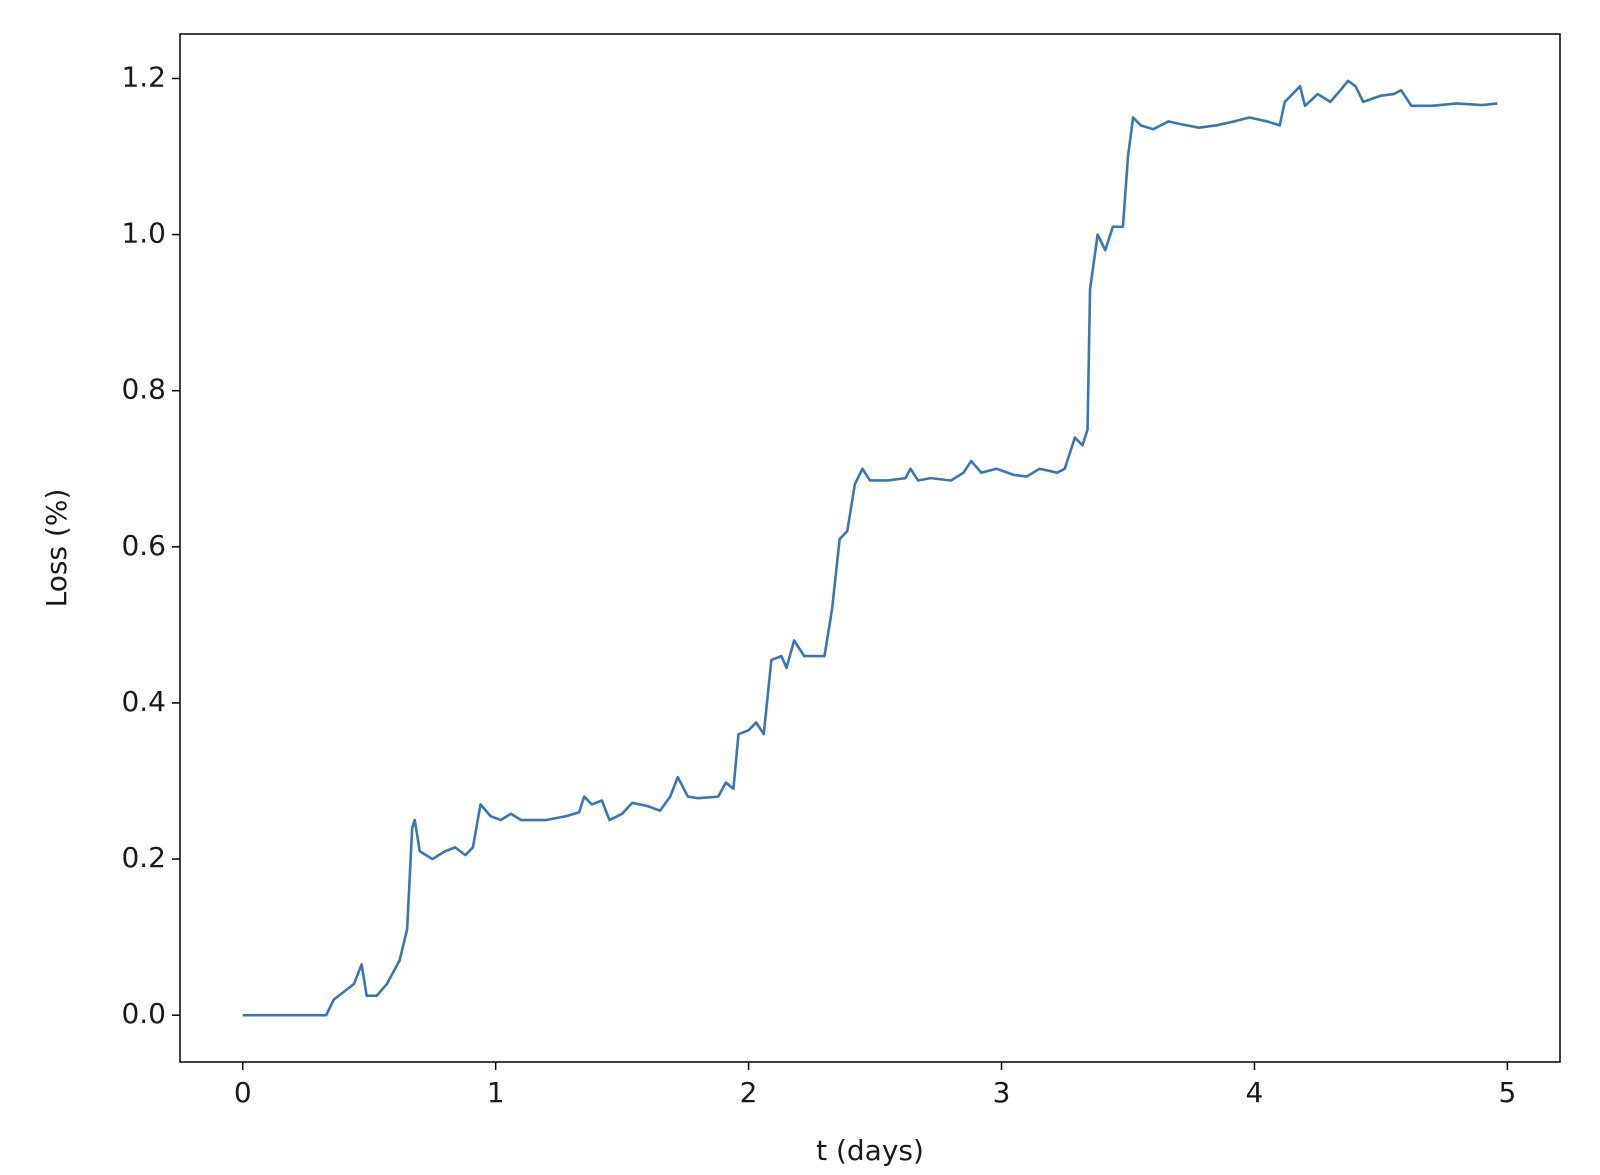 The width and height of the screenshot is (1600, 1175). Describe the element at coordinates (143, 857) in the screenshot. I see `y-tick-label: 0.2` at that location.